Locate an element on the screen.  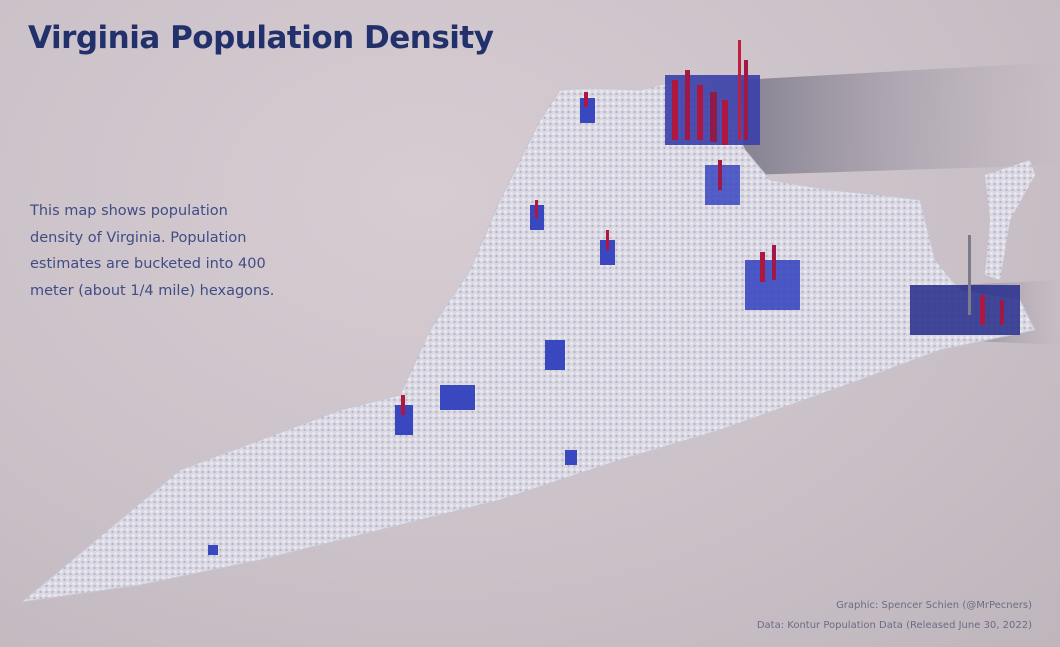
graphic-credit: Graphic: Spencer Schien (@MrPecners) is located at coordinates (934, 605).